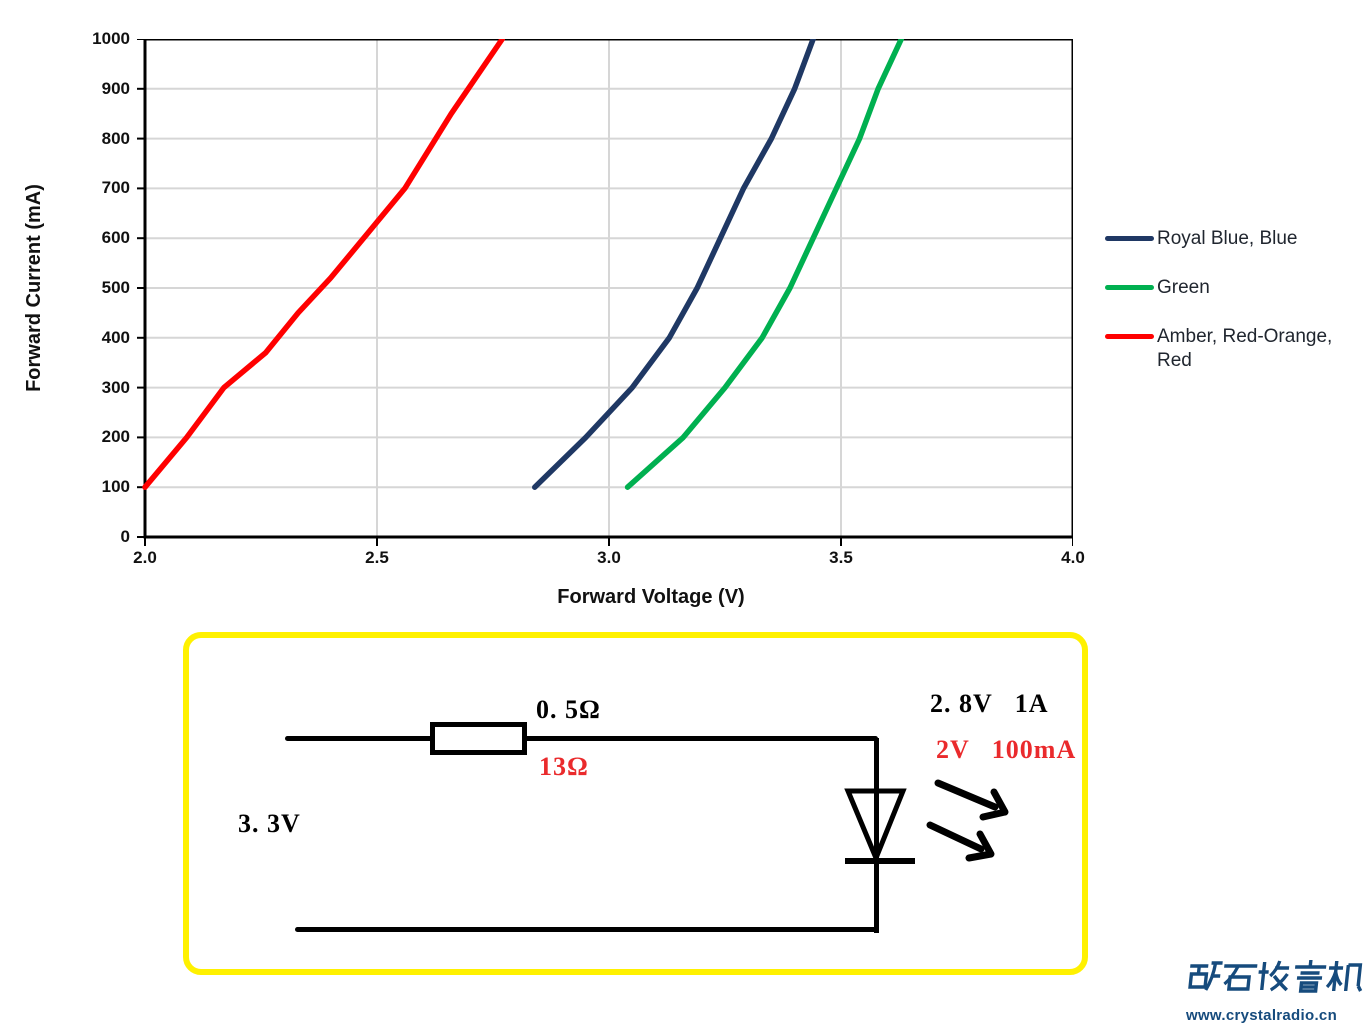  I want to click on y-tick-label: 500, so click(115, 287).